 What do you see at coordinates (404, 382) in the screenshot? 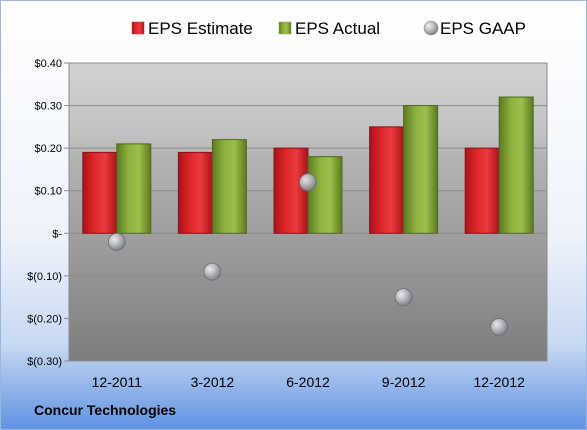
I see `x-tick-label: 9-2012` at bounding box center [404, 382].